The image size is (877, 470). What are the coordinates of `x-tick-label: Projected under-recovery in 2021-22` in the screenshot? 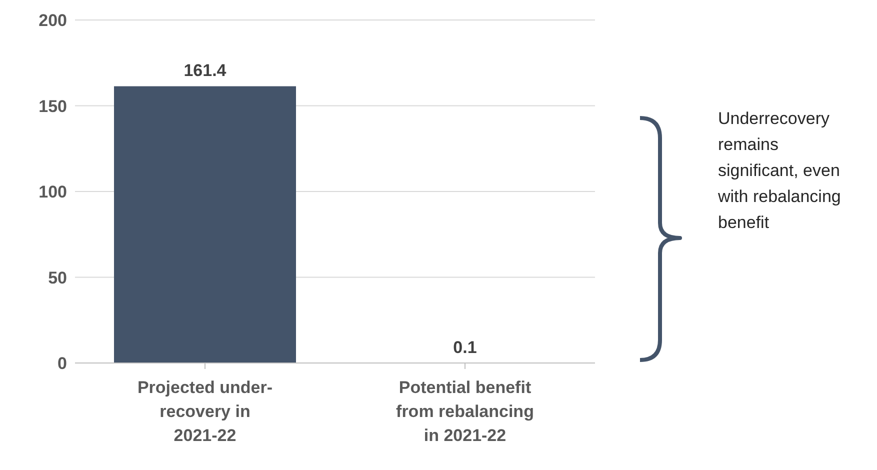 It's located at (205, 411).